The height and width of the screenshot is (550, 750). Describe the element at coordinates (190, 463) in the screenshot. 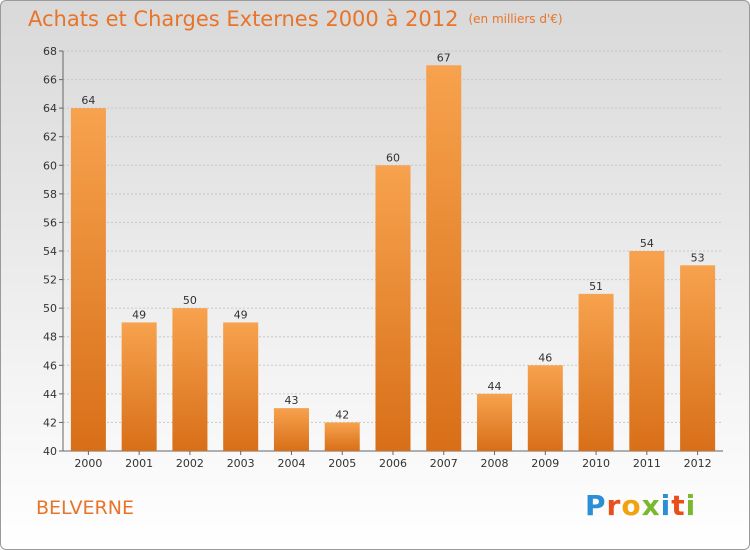

I see `x-tick-label: 2002` at that location.